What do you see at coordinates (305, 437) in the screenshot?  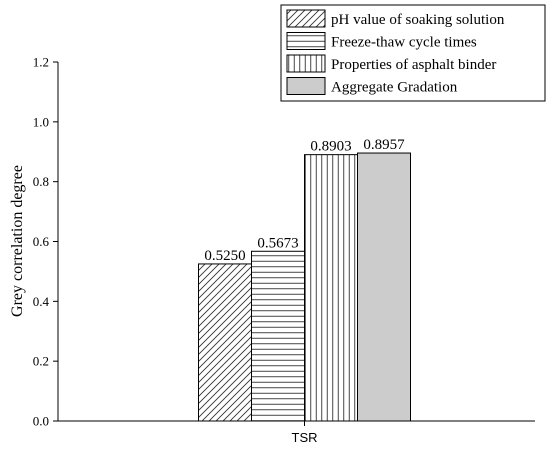 I see `x-tick-label: TSR` at bounding box center [305, 437].